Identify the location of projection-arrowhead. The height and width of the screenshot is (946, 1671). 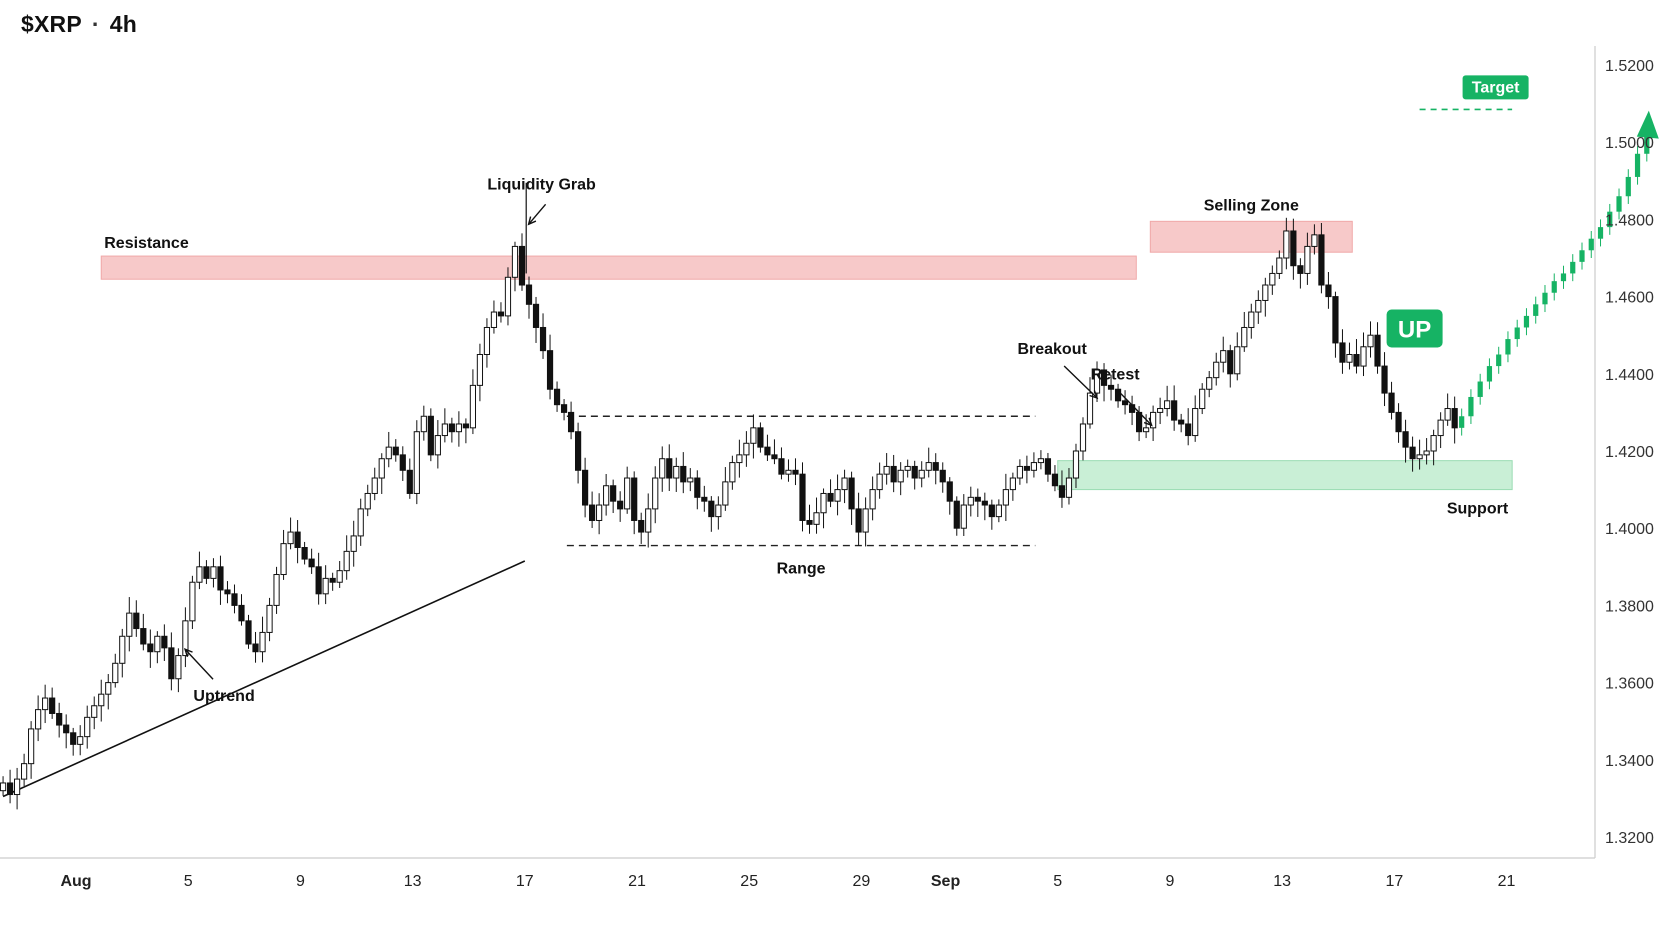
(1647, 124).